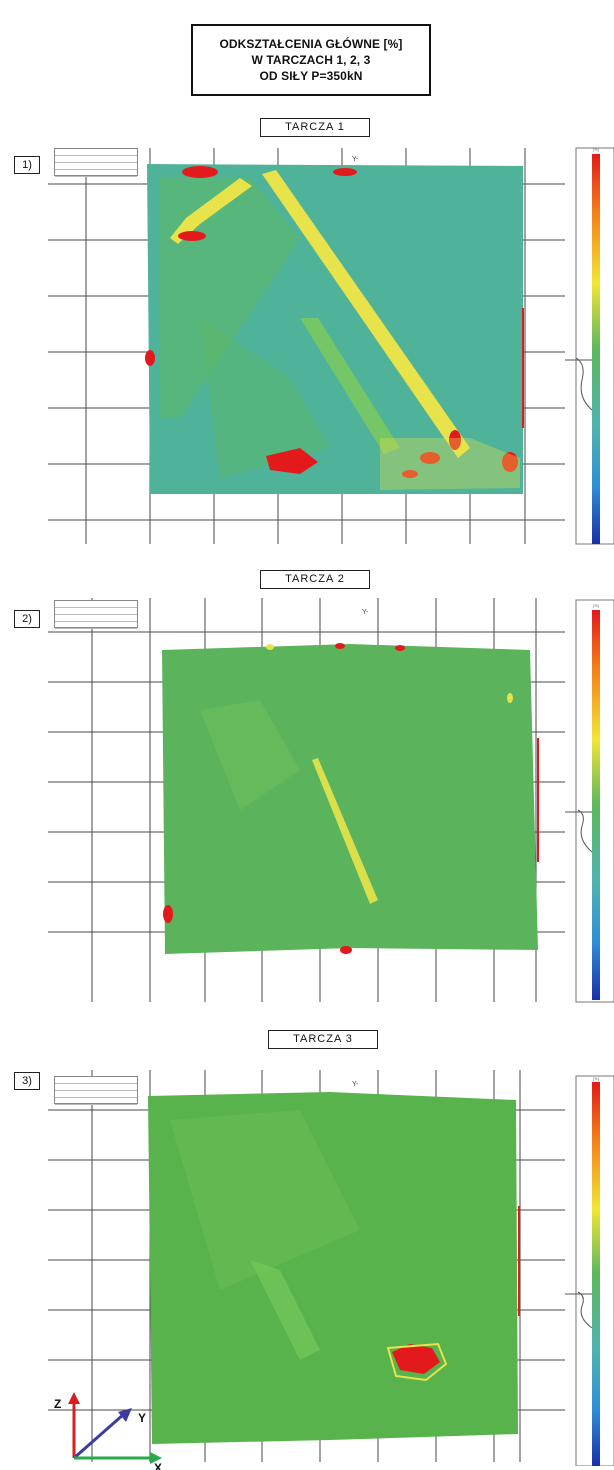 This screenshot has height=1470, width=614. I want to click on strain-field, so click(350, 799).